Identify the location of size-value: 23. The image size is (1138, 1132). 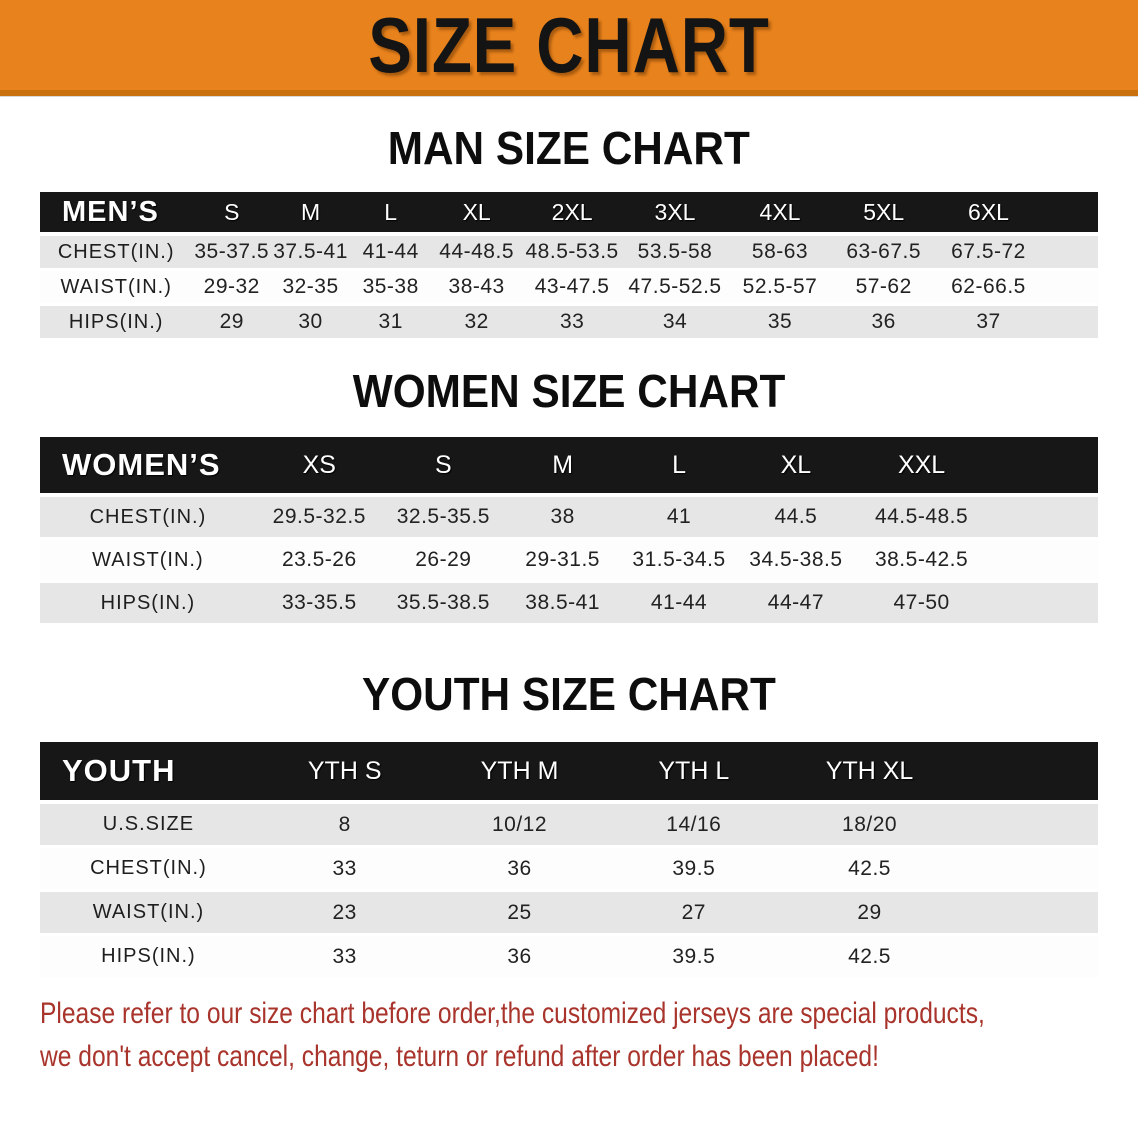
(344, 914).